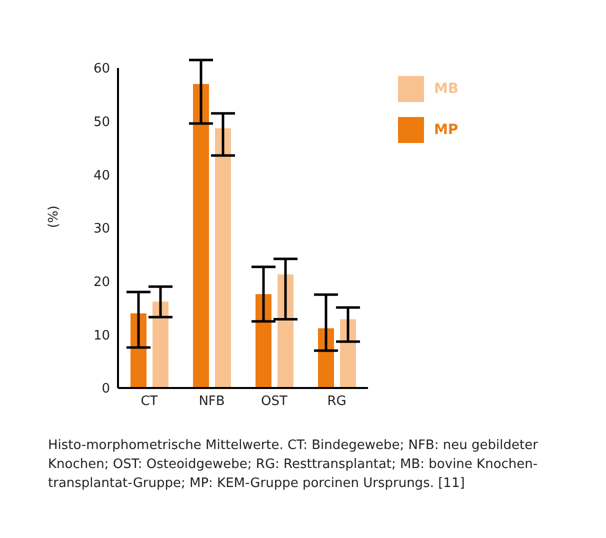  What do you see at coordinates (336, 402) in the screenshot?
I see `x-tick-label: RG` at bounding box center [336, 402].